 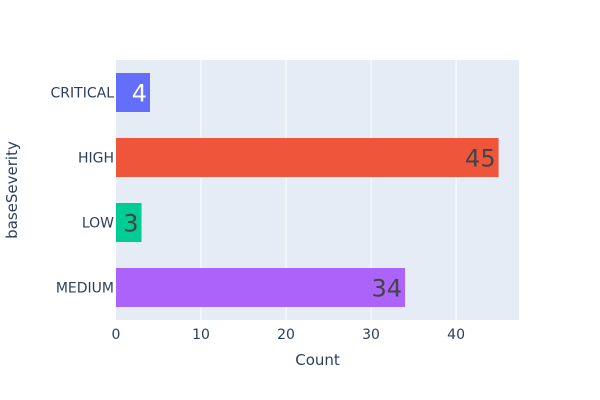 I want to click on bar-value-label: 45, so click(x=480, y=159).